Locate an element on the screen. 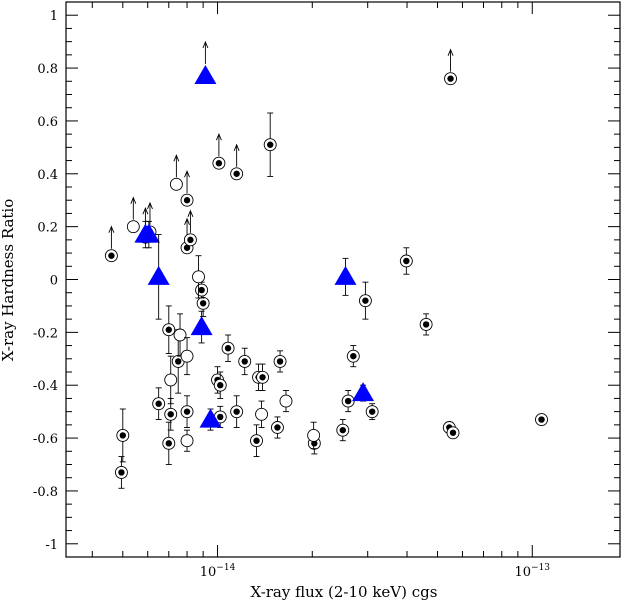  x-axis-label: X-ray flux (2-10 keV) cgs is located at coordinates (344, 592).